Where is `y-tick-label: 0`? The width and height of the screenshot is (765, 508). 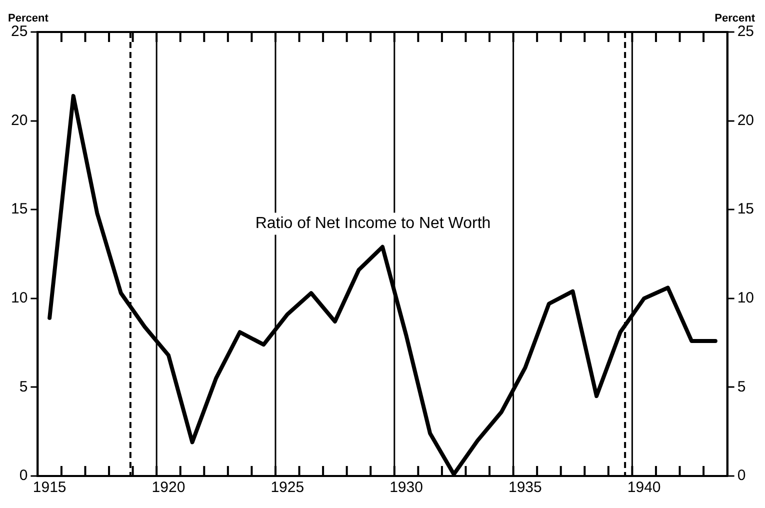
y-tick-label: 0 is located at coordinates (23, 475).